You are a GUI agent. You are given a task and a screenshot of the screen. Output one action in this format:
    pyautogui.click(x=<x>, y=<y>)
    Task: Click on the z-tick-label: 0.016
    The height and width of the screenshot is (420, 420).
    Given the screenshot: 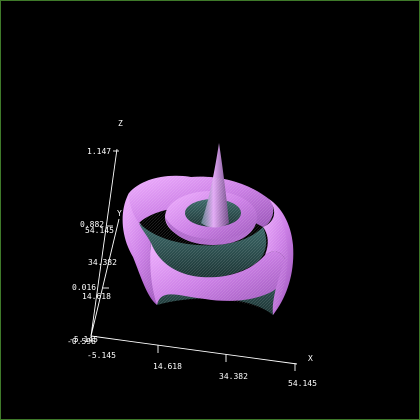 What is the action you would take?
    pyautogui.click(x=84, y=287)
    